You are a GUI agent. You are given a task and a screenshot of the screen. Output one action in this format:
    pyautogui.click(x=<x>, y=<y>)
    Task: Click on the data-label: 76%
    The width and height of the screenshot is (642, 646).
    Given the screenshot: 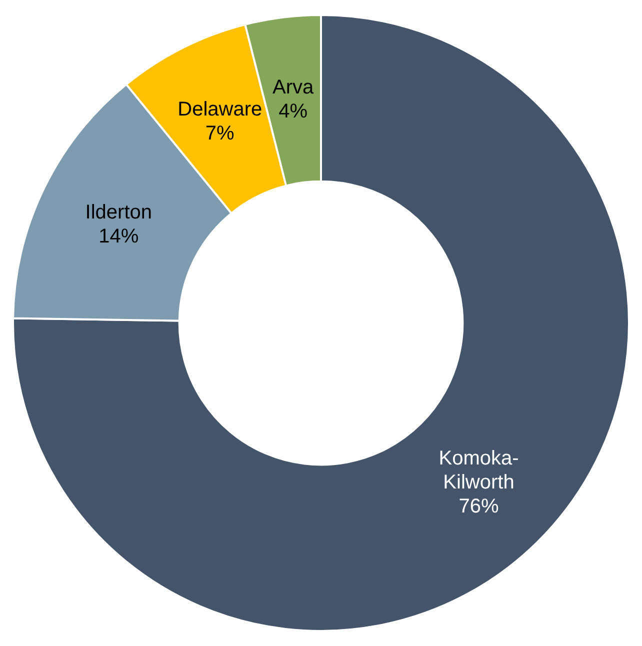 What is the action you would take?
    pyautogui.click(x=478, y=507)
    